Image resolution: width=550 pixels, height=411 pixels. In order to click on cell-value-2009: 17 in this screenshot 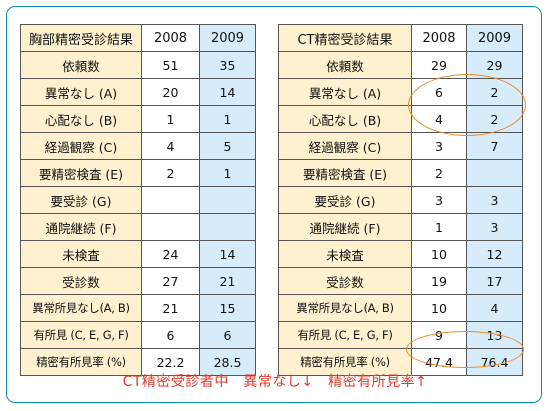, I will do `click(494, 281)`.